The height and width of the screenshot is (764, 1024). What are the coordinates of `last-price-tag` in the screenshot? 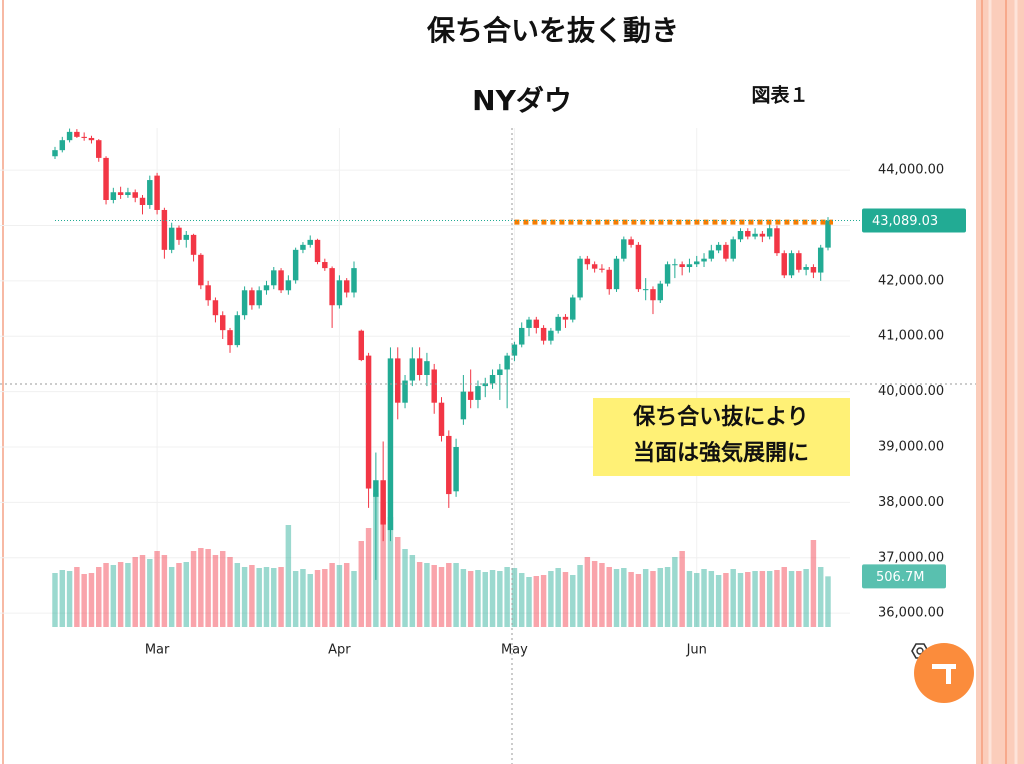 It's located at (914, 220).